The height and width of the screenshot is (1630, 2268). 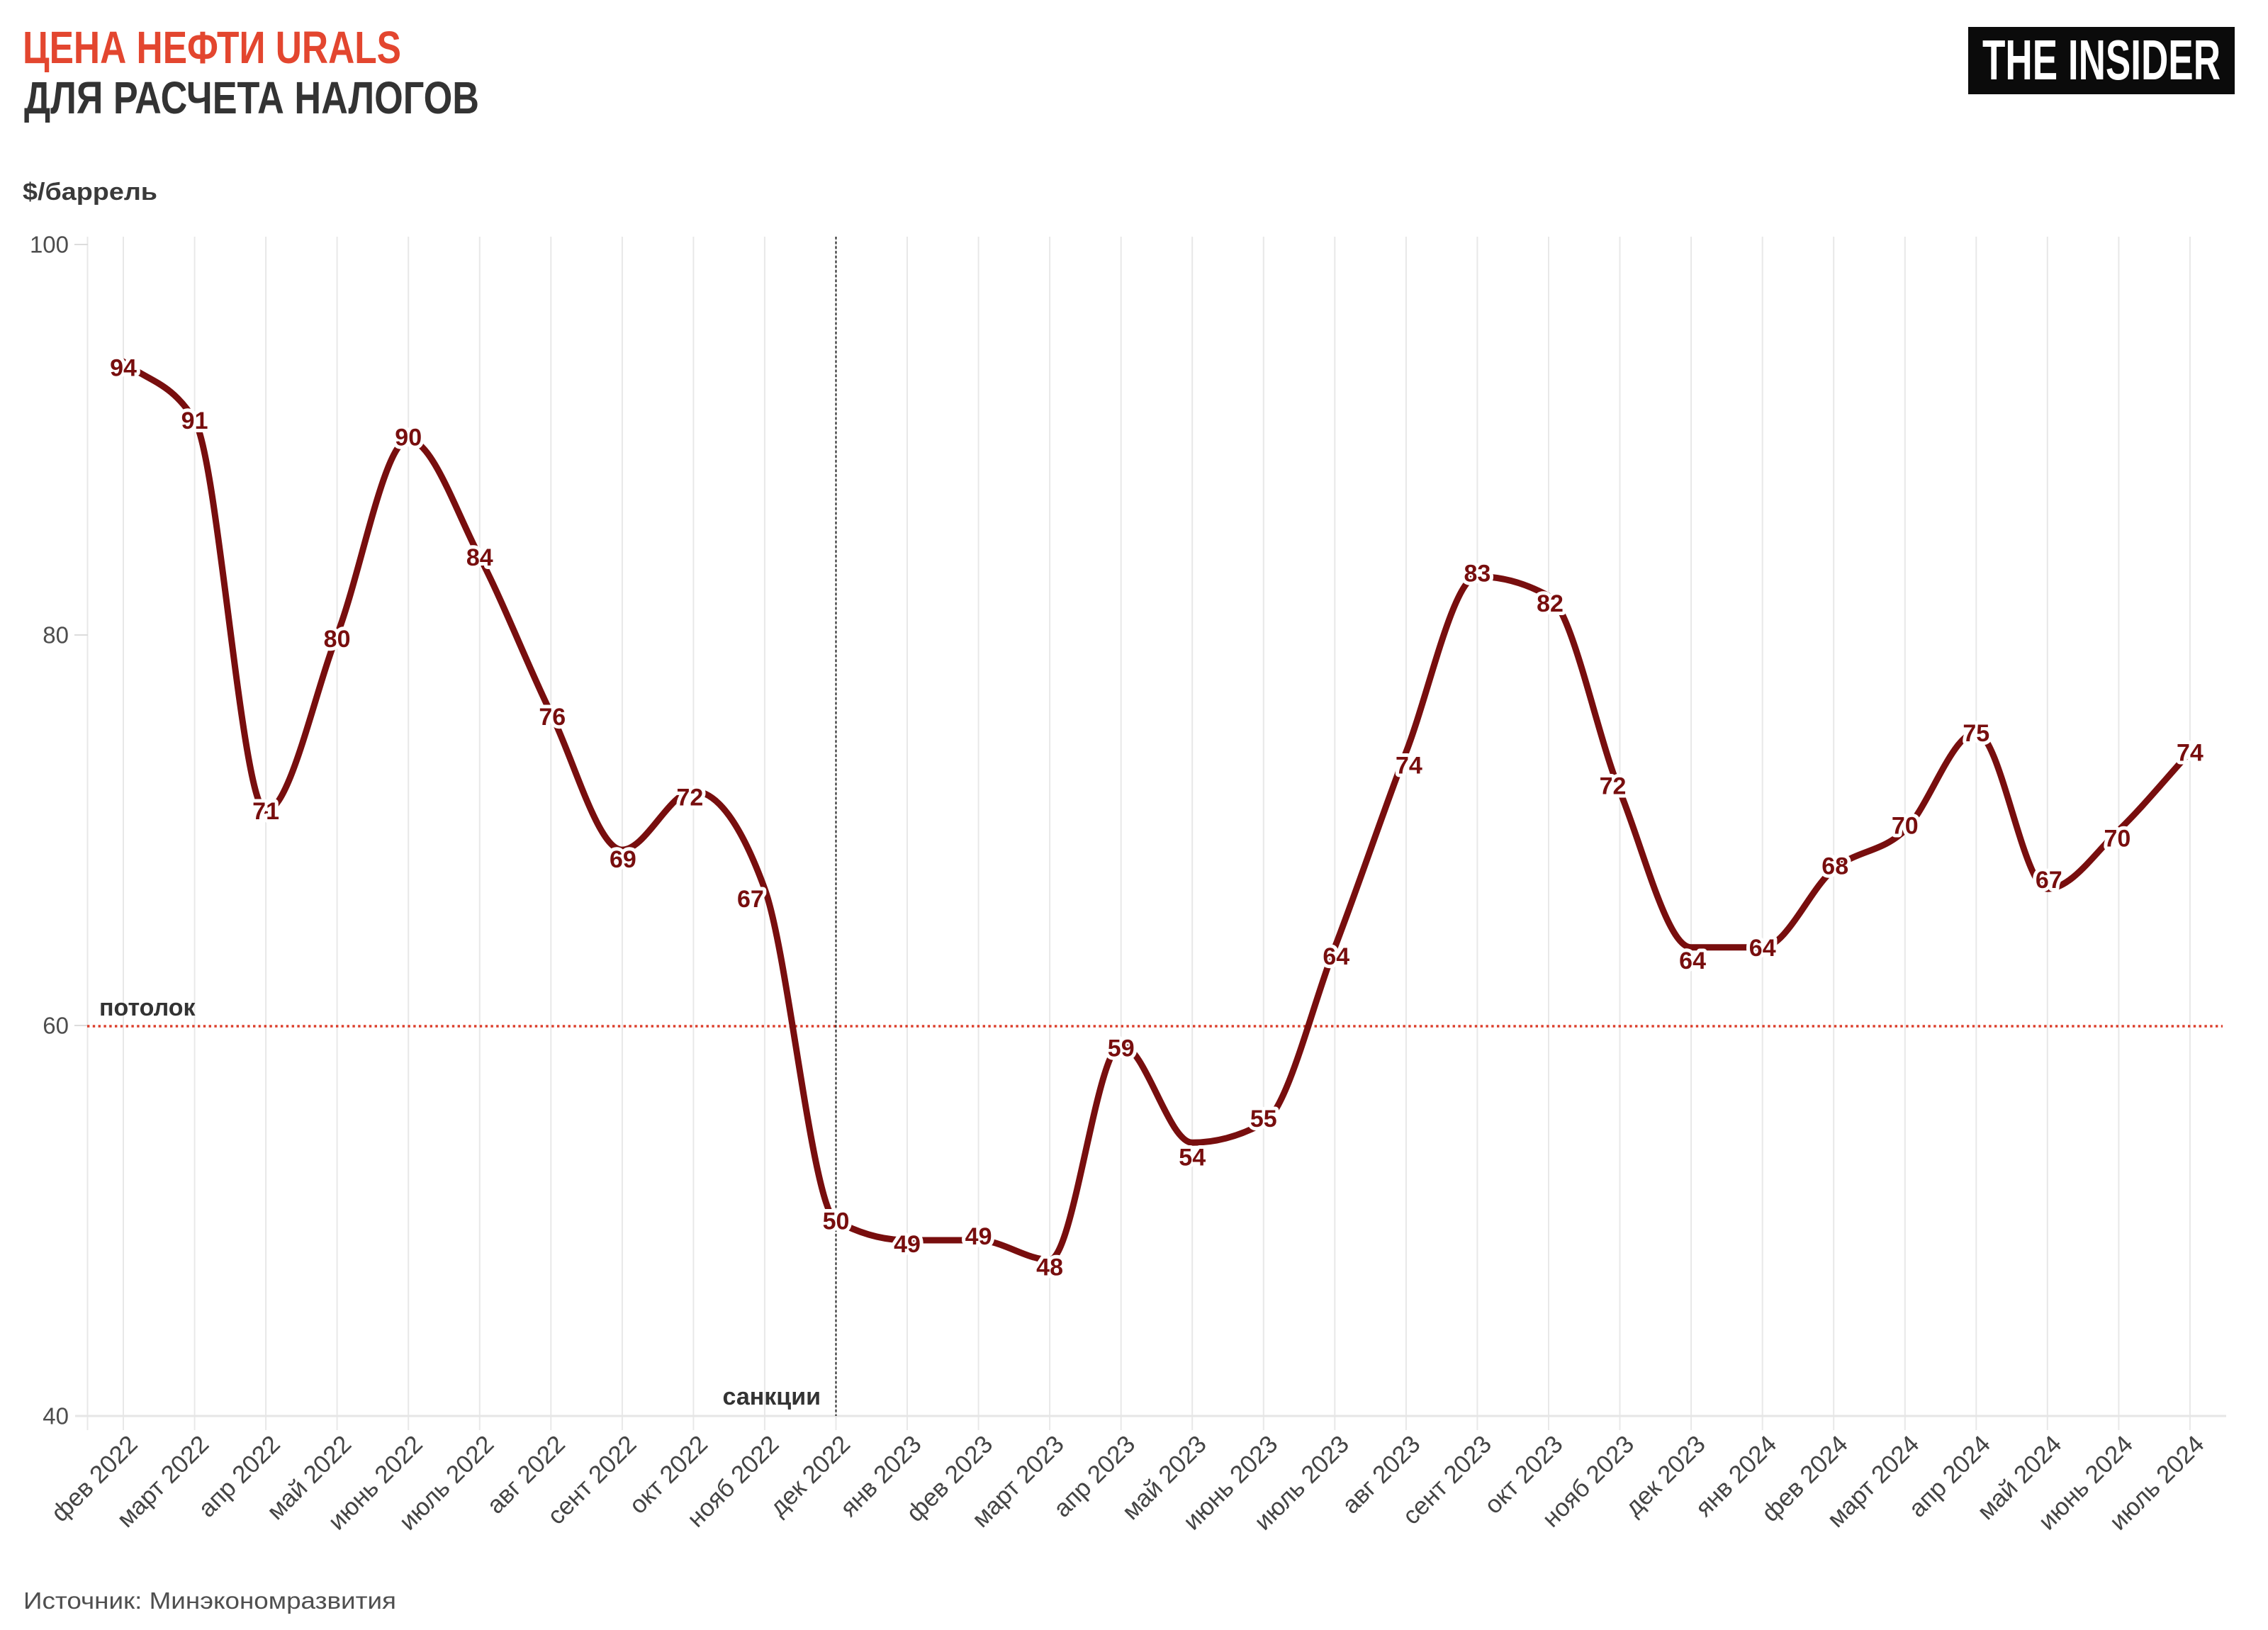 What do you see at coordinates (147, 1008) in the screenshot?
I see `svg-text: потолок` at bounding box center [147, 1008].